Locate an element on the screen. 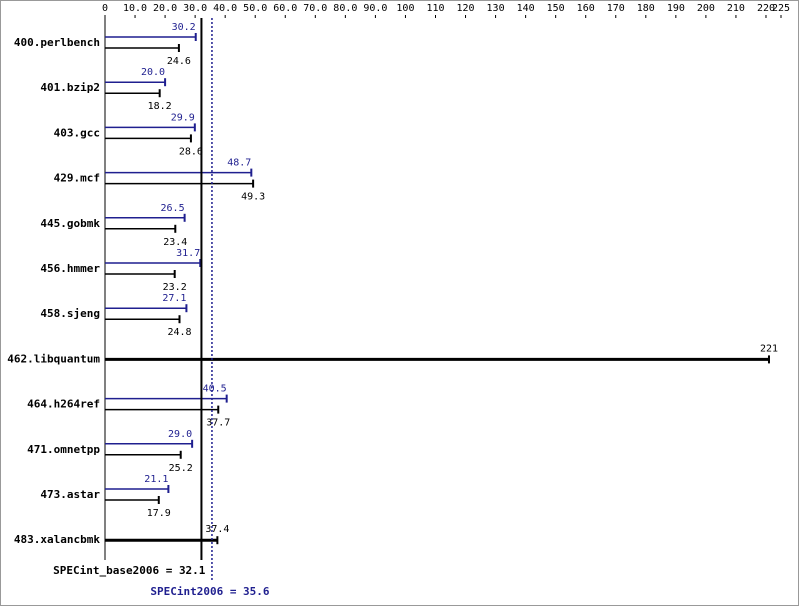  category-label: 445.gobmk is located at coordinates (70, 223).